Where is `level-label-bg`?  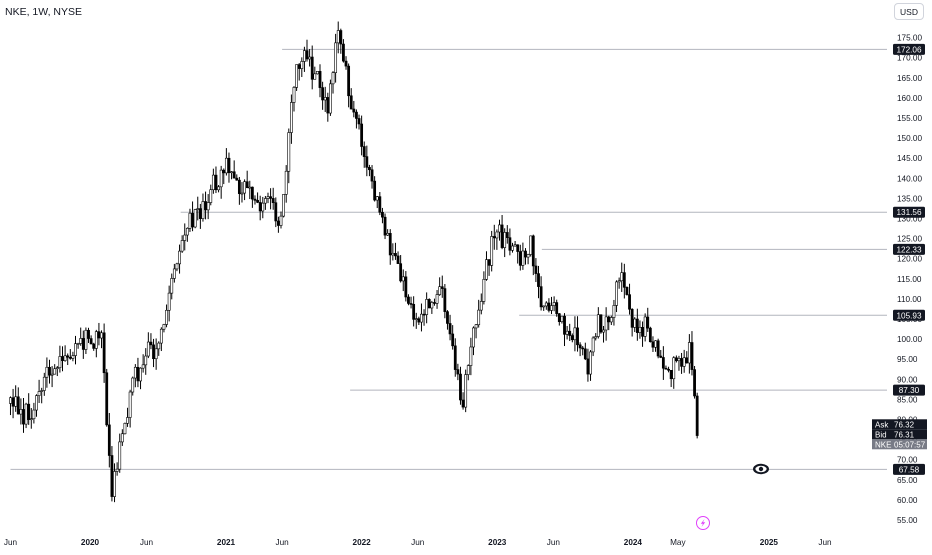
level-label-bg is located at coordinates (909, 212).